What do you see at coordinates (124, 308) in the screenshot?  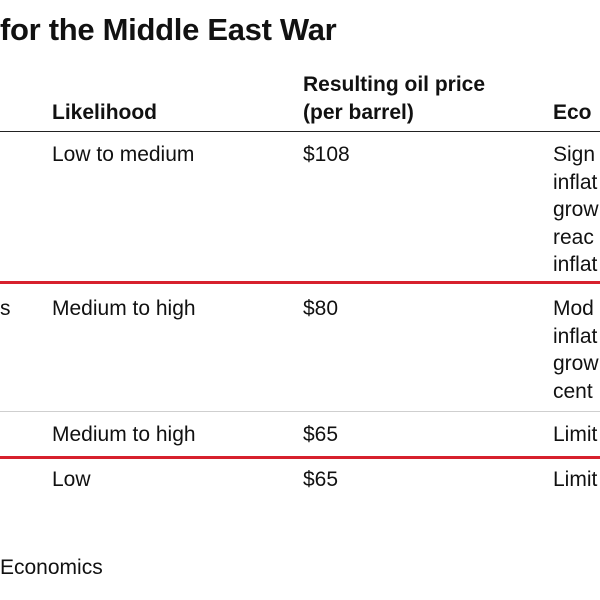 I see `row-2-likelihood: Medium to high` at bounding box center [124, 308].